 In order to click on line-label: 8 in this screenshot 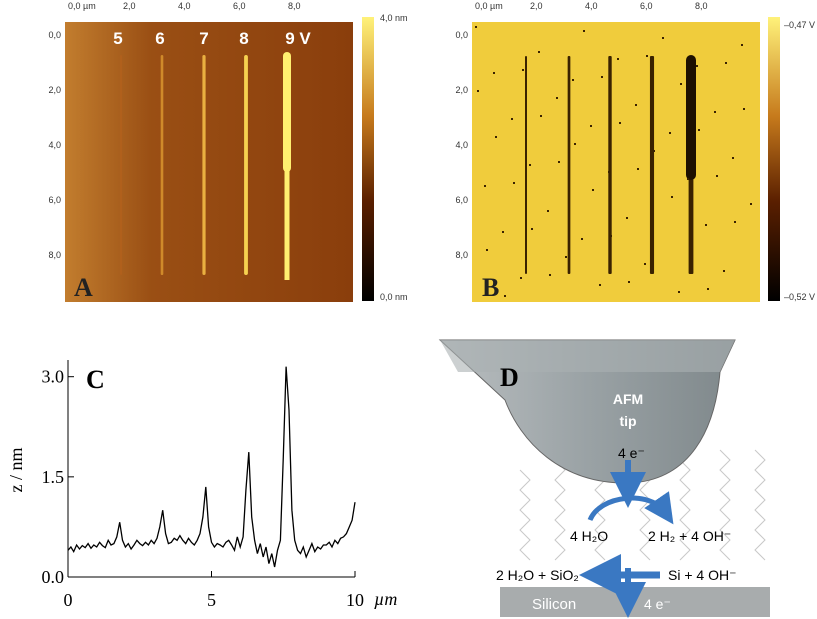, I will do `click(243, 38)`.